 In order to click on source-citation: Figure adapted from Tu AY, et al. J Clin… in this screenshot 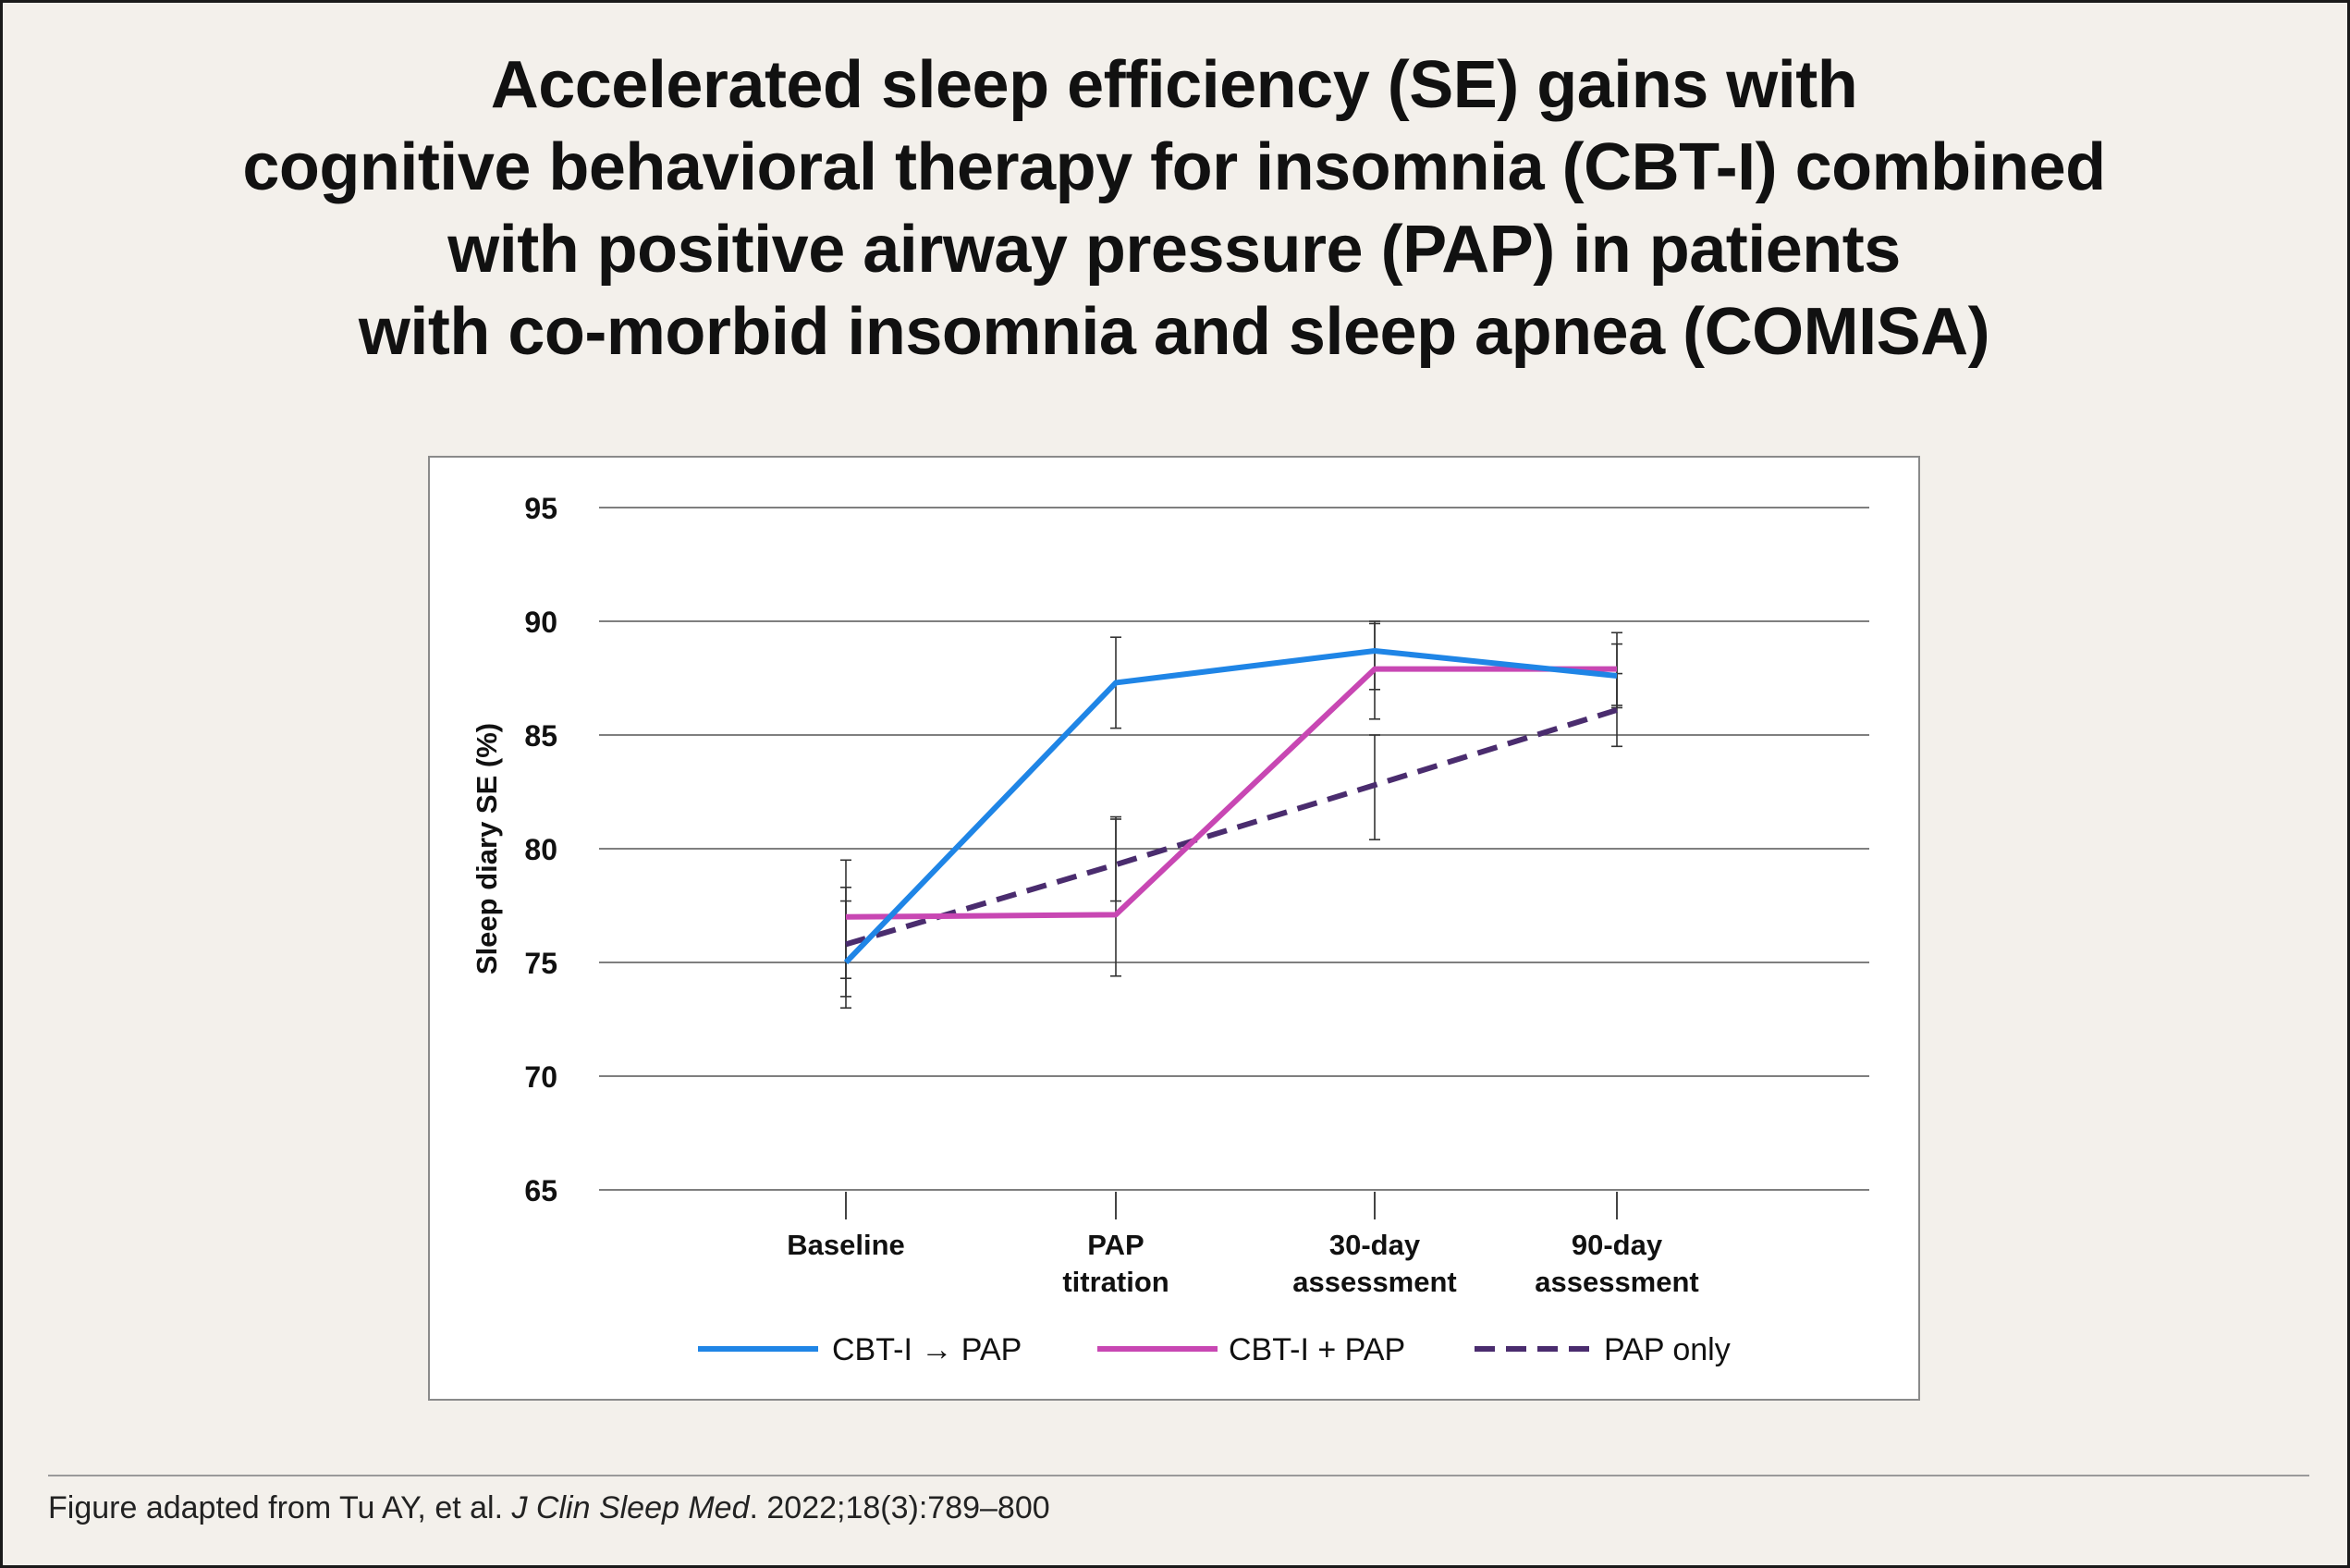, I will do `click(549, 1508)`.